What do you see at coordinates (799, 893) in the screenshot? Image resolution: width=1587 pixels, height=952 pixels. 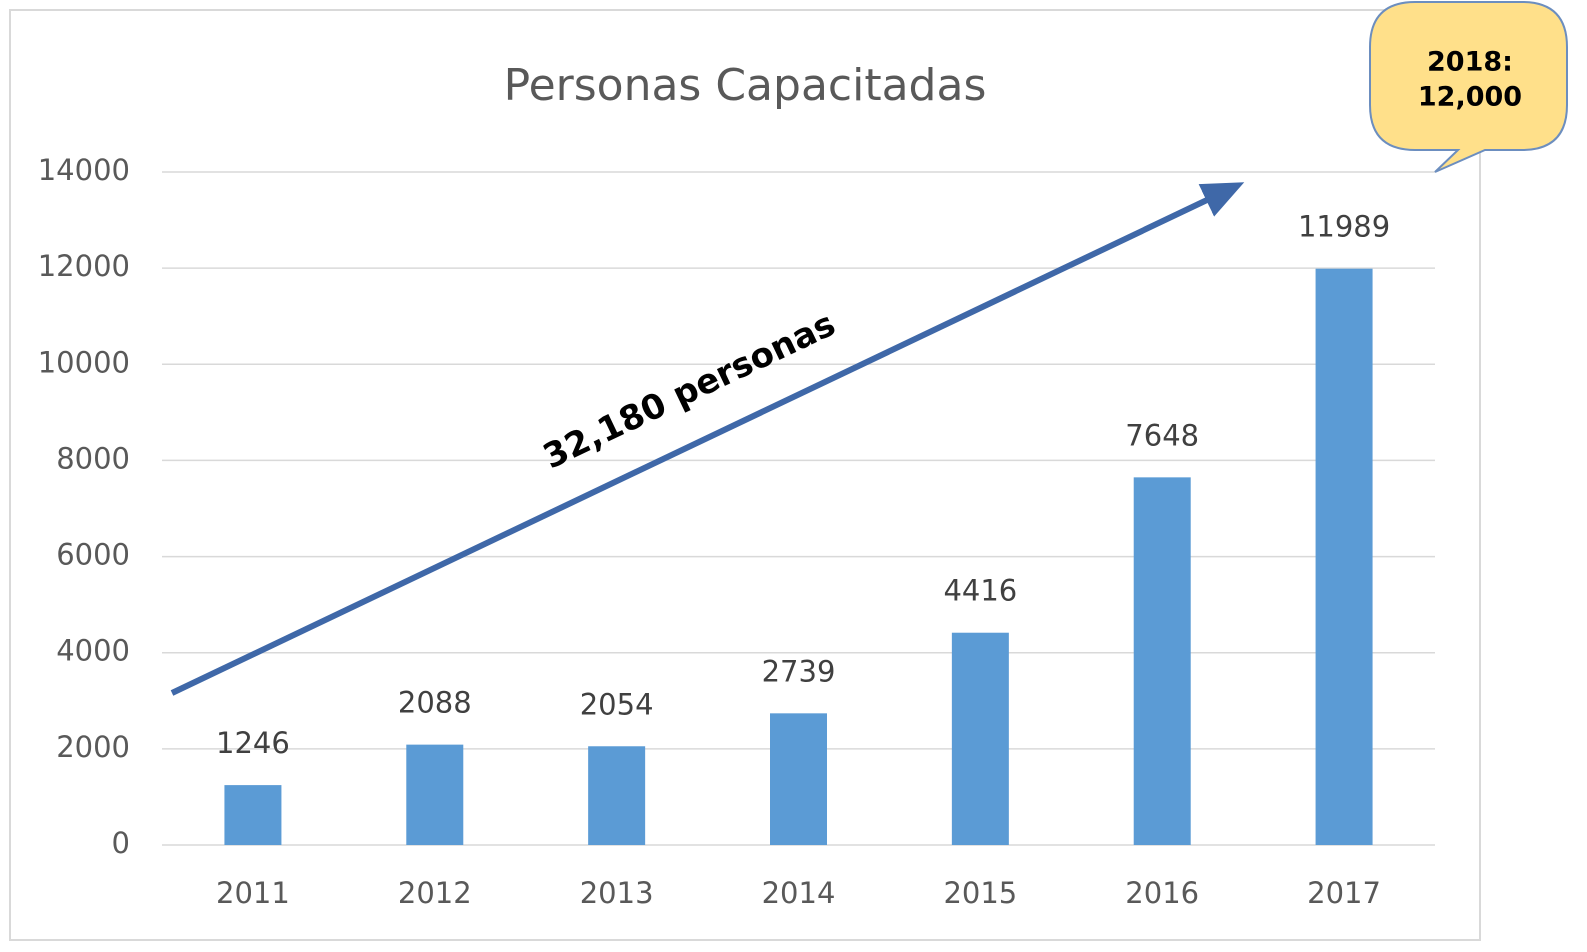 I see `x-tick-label: 2014` at bounding box center [799, 893].